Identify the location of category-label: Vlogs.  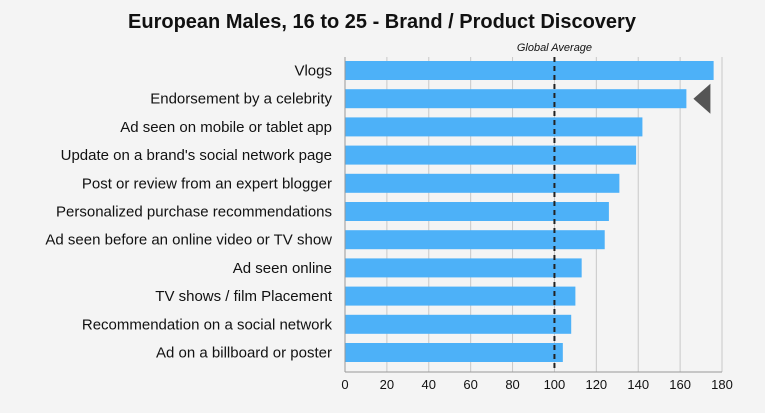
(313, 71).